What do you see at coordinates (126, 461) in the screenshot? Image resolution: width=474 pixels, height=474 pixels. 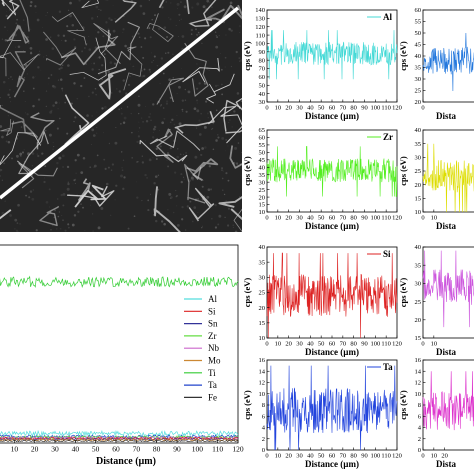 I see `x-axis-label: Distance (µm)` at bounding box center [126, 461].